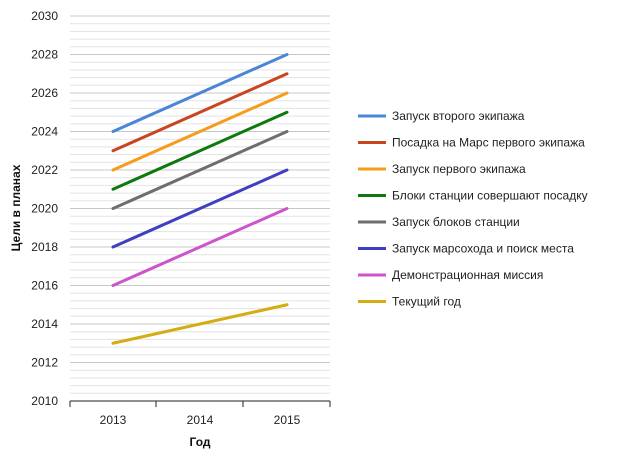 The height and width of the screenshot is (453, 620). I want to click on x-tick-label: 2014, so click(200, 420).